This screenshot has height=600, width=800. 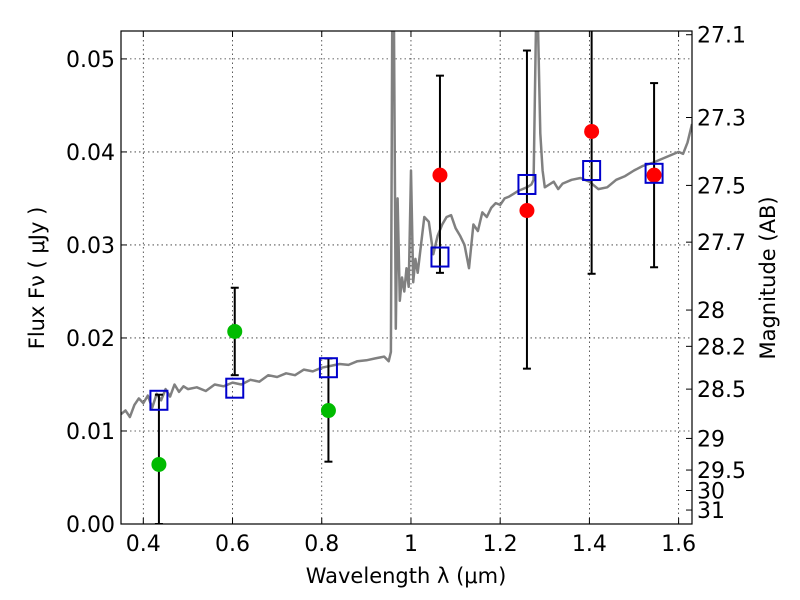 I want to click on right-tick-label: 29.5, so click(x=721, y=471).